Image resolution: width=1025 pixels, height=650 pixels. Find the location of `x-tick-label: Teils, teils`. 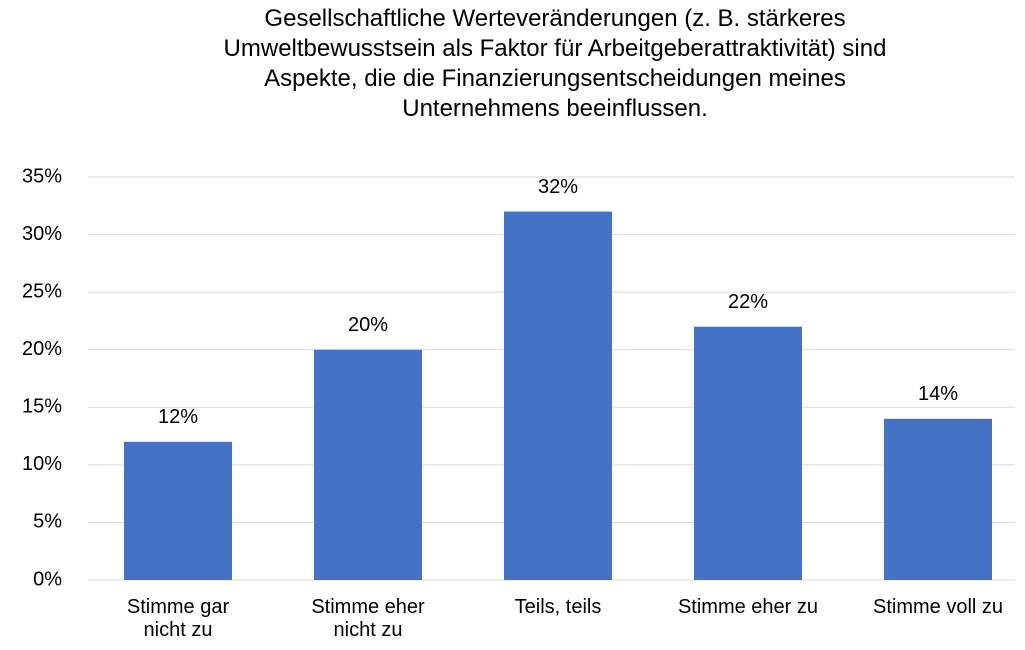

x-tick-label: Teils, teils is located at coordinates (558, 607).